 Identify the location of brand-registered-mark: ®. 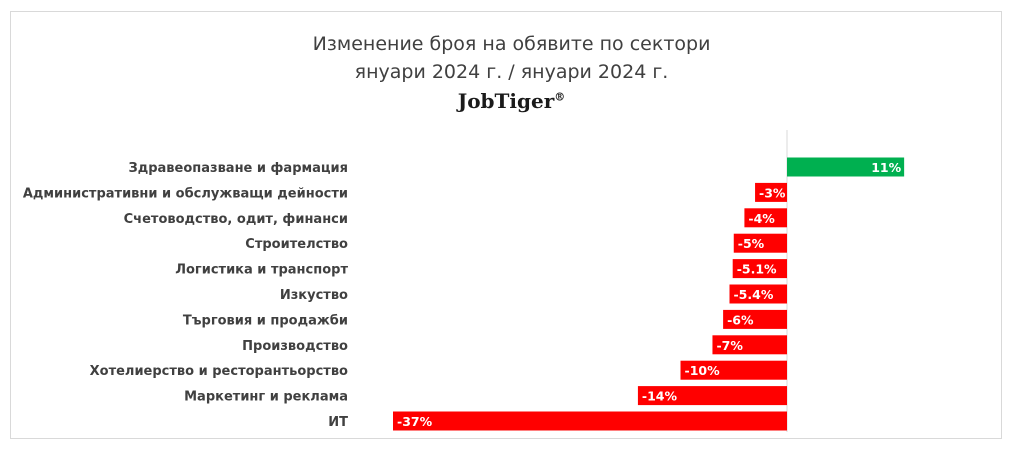
(560, 97).